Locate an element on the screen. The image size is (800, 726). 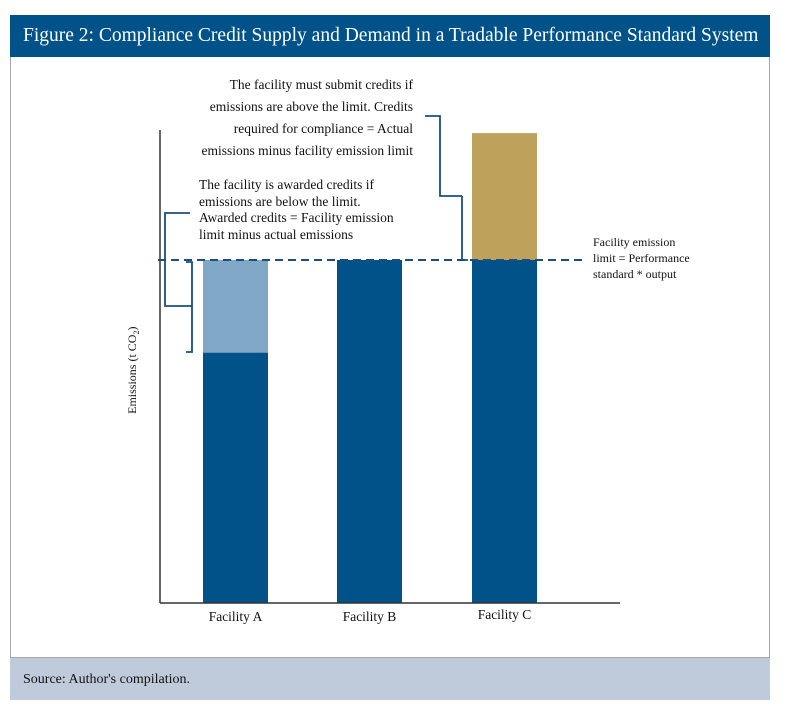
required-credits-bar is located at coordinates (504, 196).